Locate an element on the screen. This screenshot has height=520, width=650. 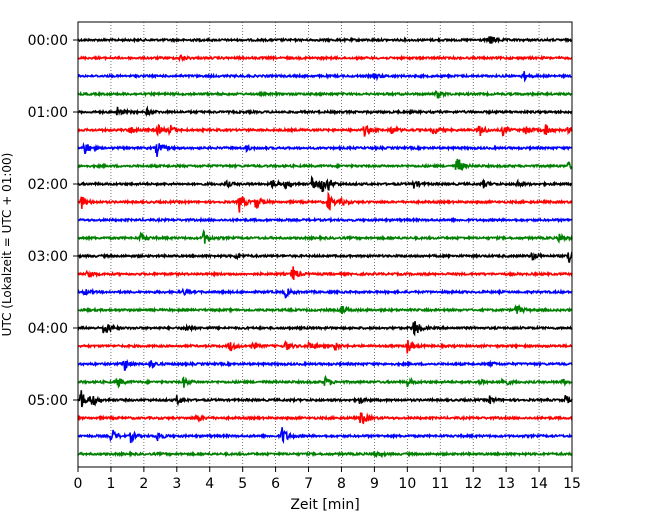
x-tick-label: 7 is located at coordinates (308, 484).